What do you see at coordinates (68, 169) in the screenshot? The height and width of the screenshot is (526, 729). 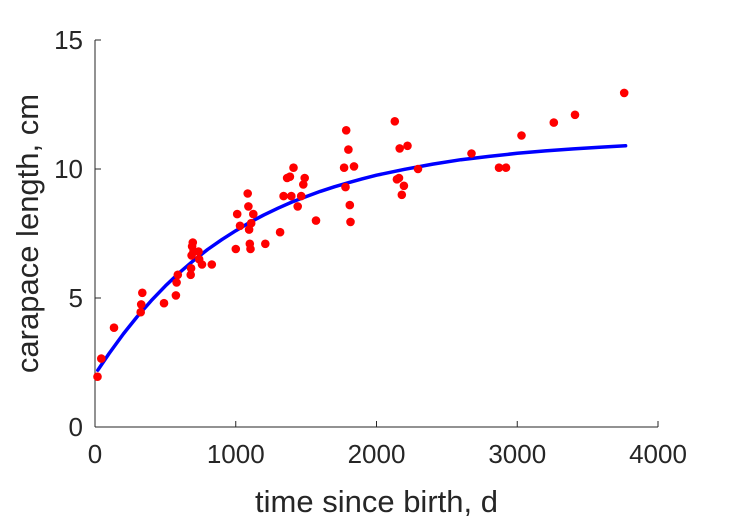 I see `y-tick-label: 10` at bounding box center [68, 169].